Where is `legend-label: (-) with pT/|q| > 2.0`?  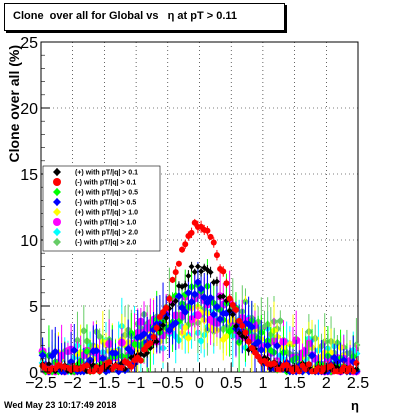
legend-label: (-) with pT/|q| > 2.0 is located at coordinates (105, 243).